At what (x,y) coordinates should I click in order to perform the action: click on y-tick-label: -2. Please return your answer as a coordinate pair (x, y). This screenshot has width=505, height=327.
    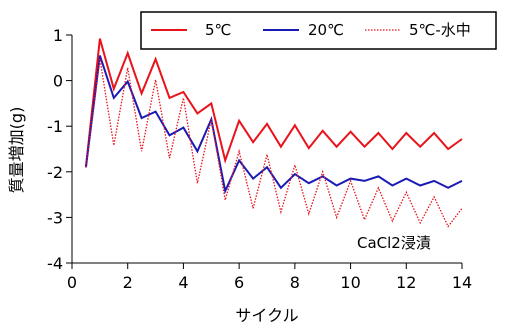
    Looking at the image, I should click on (55, 172).